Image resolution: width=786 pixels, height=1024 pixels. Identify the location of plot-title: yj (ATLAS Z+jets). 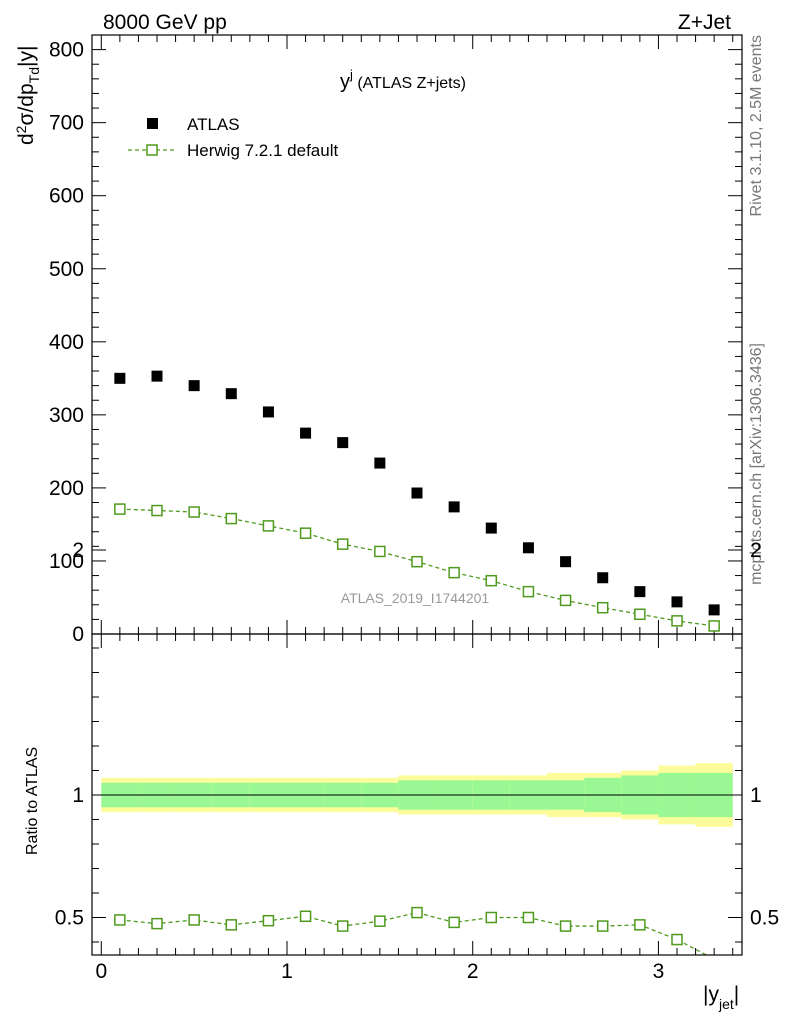
(403, 80).